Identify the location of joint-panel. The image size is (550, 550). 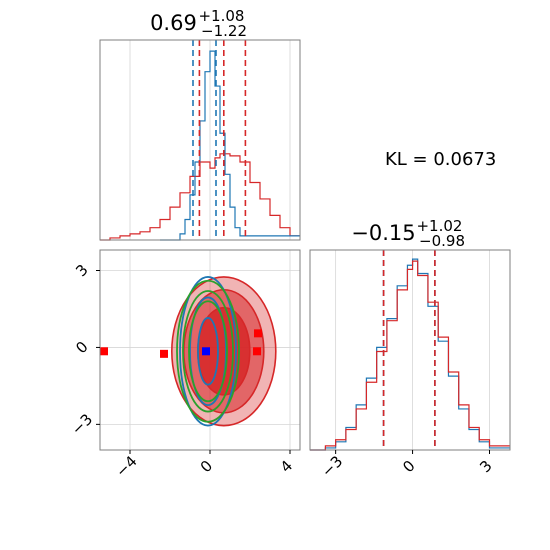
(200, 350).